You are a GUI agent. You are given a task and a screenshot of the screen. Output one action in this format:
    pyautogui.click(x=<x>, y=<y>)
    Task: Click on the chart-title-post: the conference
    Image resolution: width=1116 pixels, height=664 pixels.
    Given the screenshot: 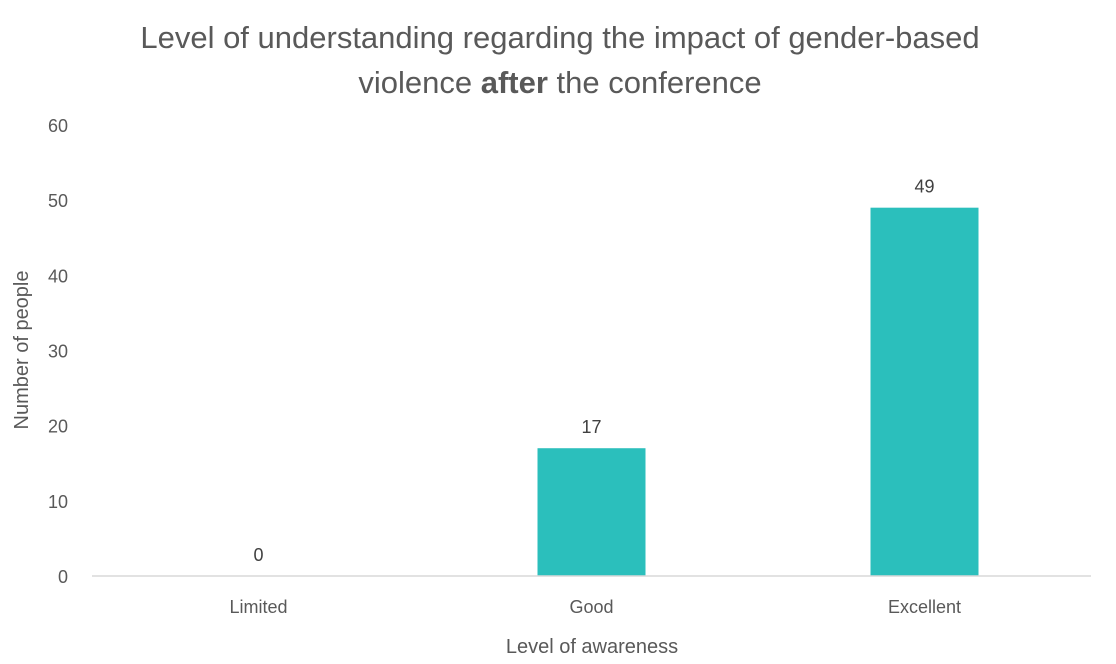 What is the action you would take?
    pyautogui.click(x=655, y=82)
    